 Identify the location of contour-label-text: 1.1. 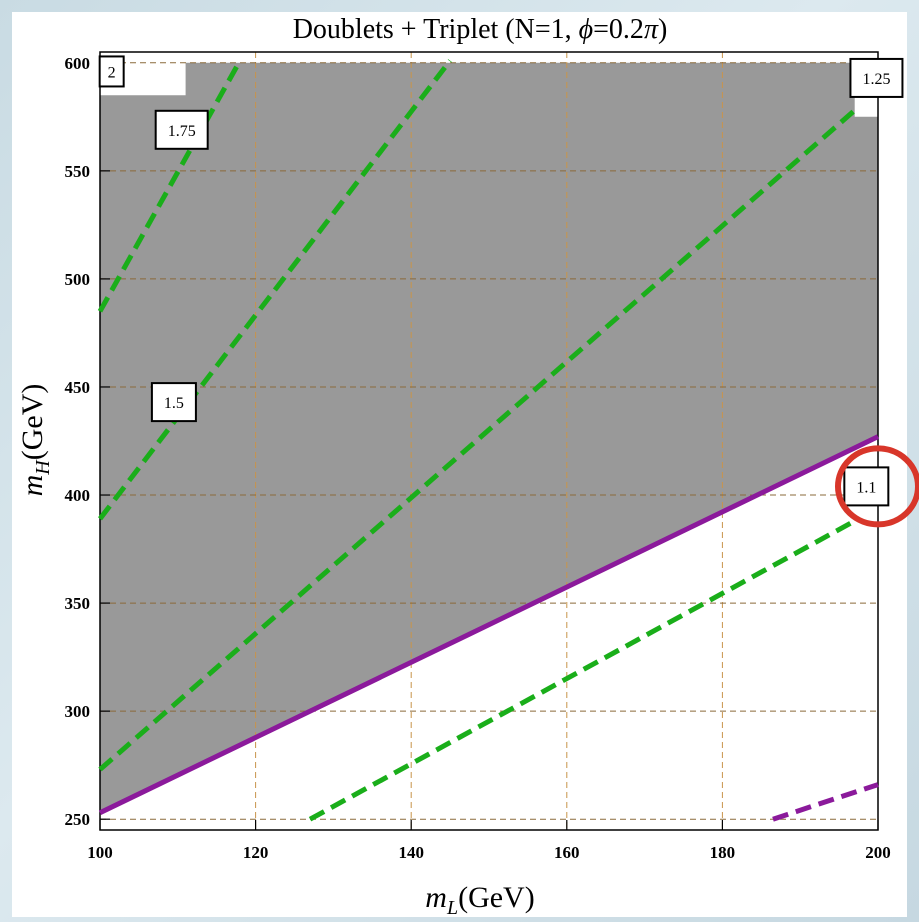
(866, 487).